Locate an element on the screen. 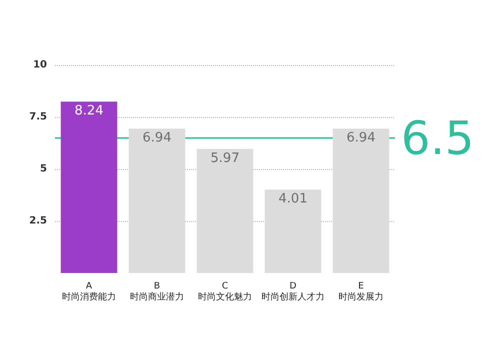 The height and width of the screenshot is (362, 500). y-tick-label: 10 is located at coordinates (40, 65).